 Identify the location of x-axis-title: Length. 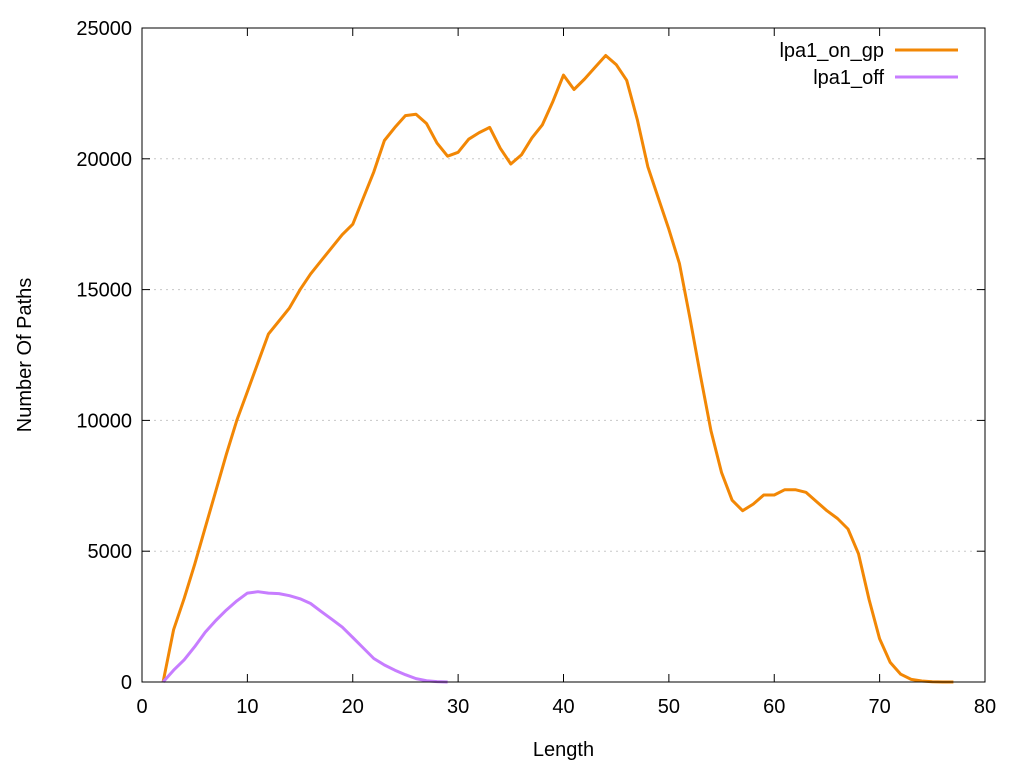
(563, 750).